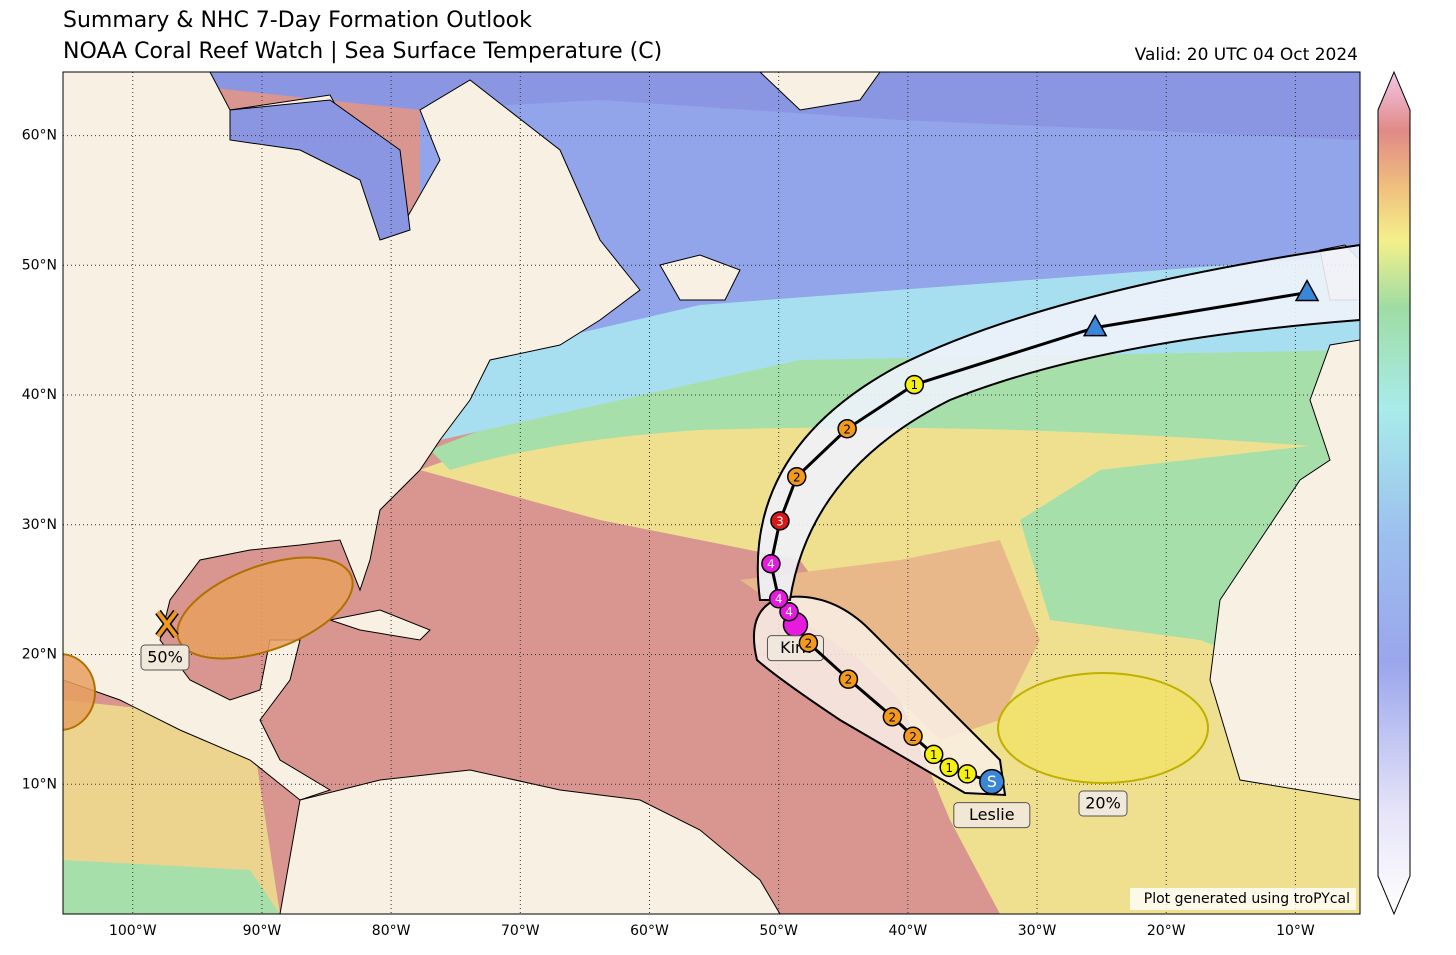 The image size is (1456, 955). I want to click on track-point-label: S, so click(992, 781).